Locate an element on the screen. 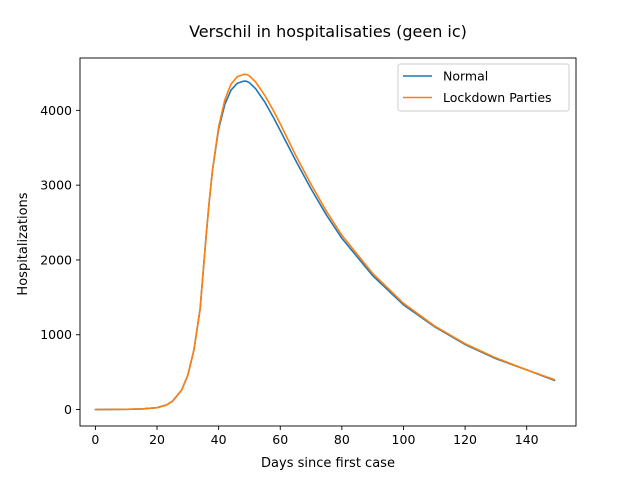 This screenshot has width=640, height=484. x-tick-label: 20 is located at coordinates (157, 439).